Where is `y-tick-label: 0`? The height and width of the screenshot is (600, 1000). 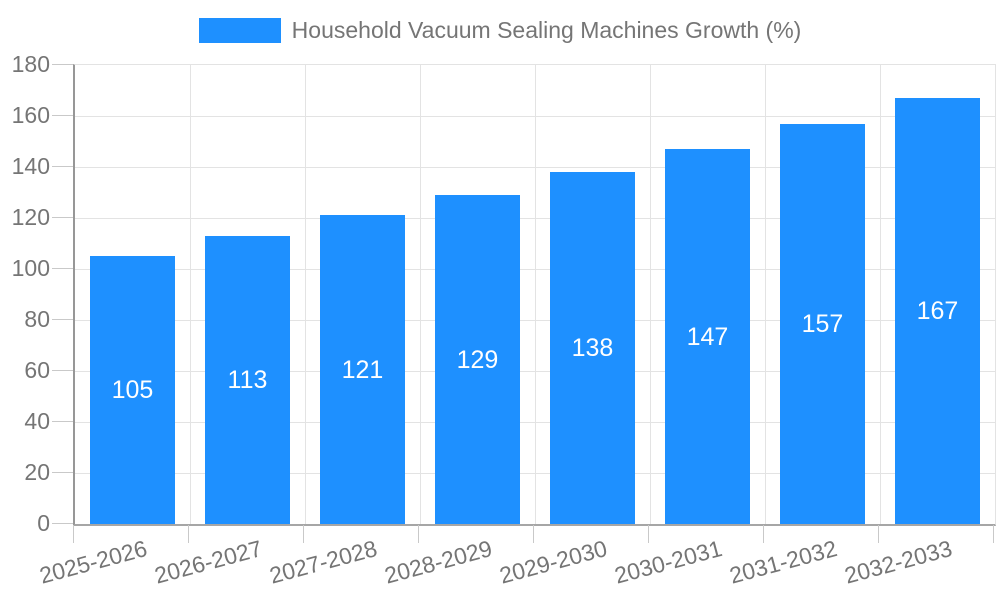 y-tick-label: 0 is located at coordinates (43, 523).